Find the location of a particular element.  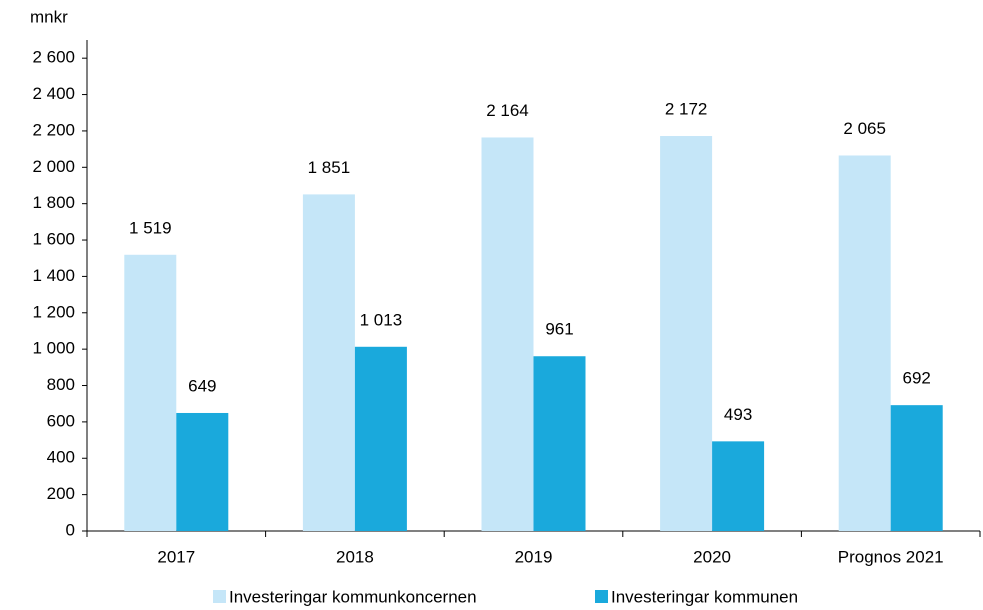

y-tick-label: 200 is located at coordinates (61, 493).